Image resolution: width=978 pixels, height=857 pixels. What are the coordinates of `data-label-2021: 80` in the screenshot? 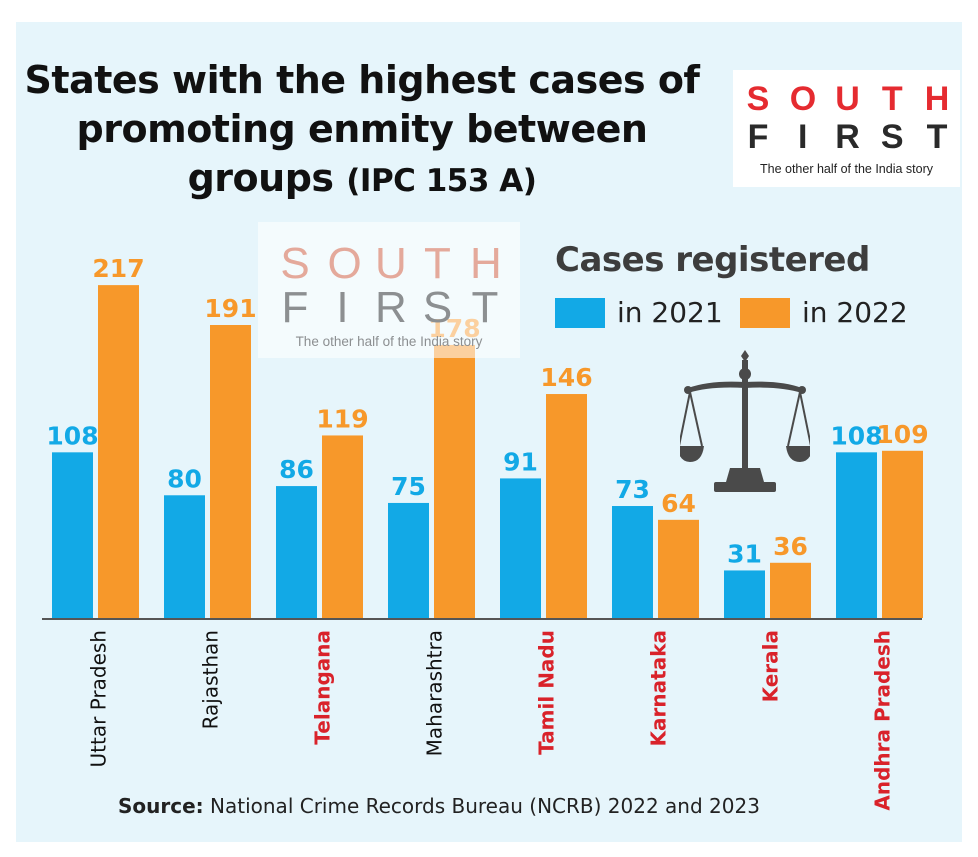 It's located at (184, 478).